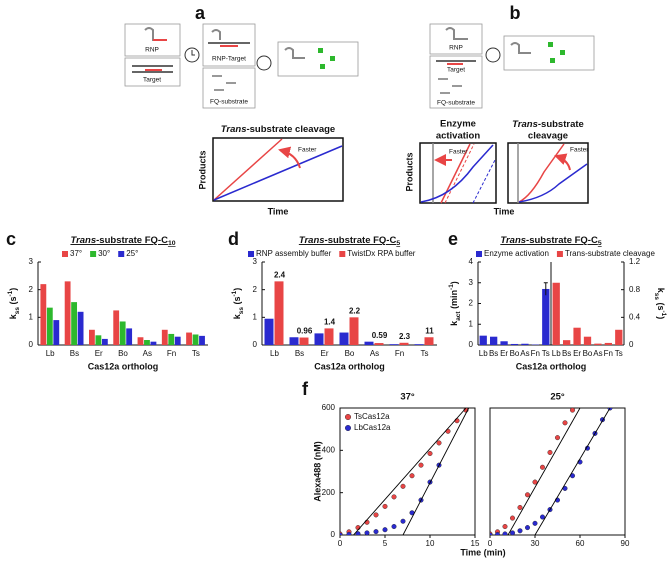  I want to click on chart-title: Trans-substrate FQ-C5, so click(350, 241).